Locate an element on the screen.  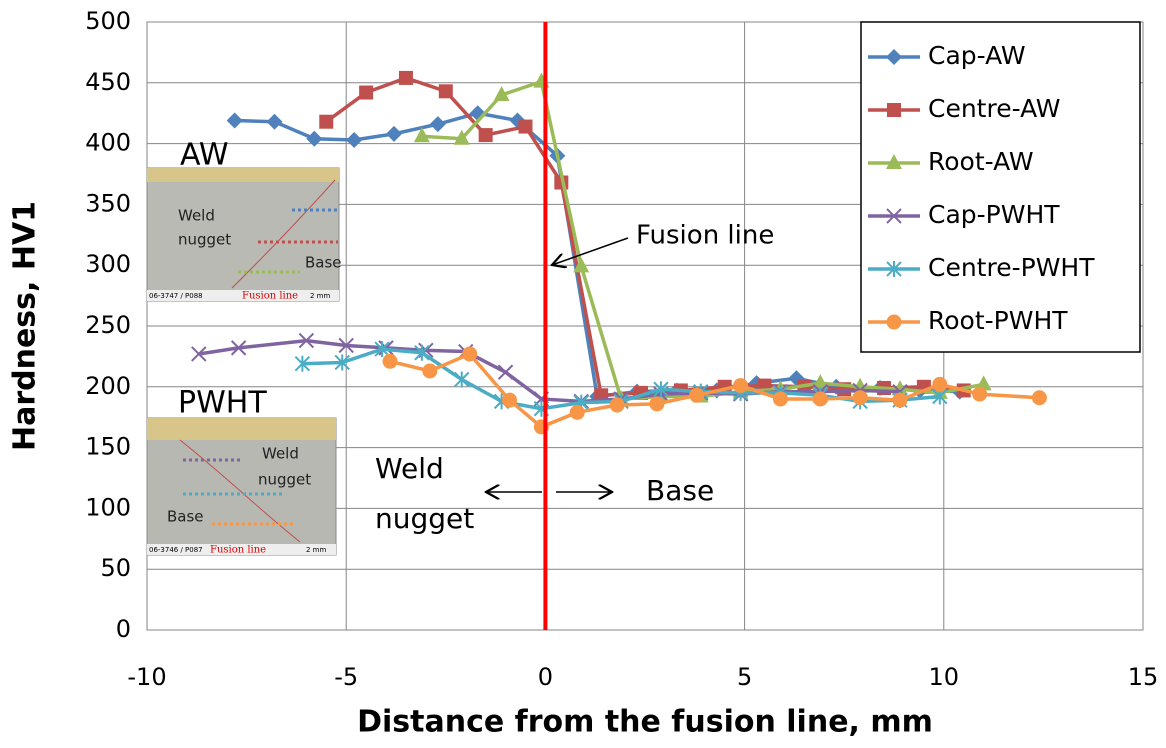
inset-code: 06-3746 / P087 is located at coordinates (176, 550).